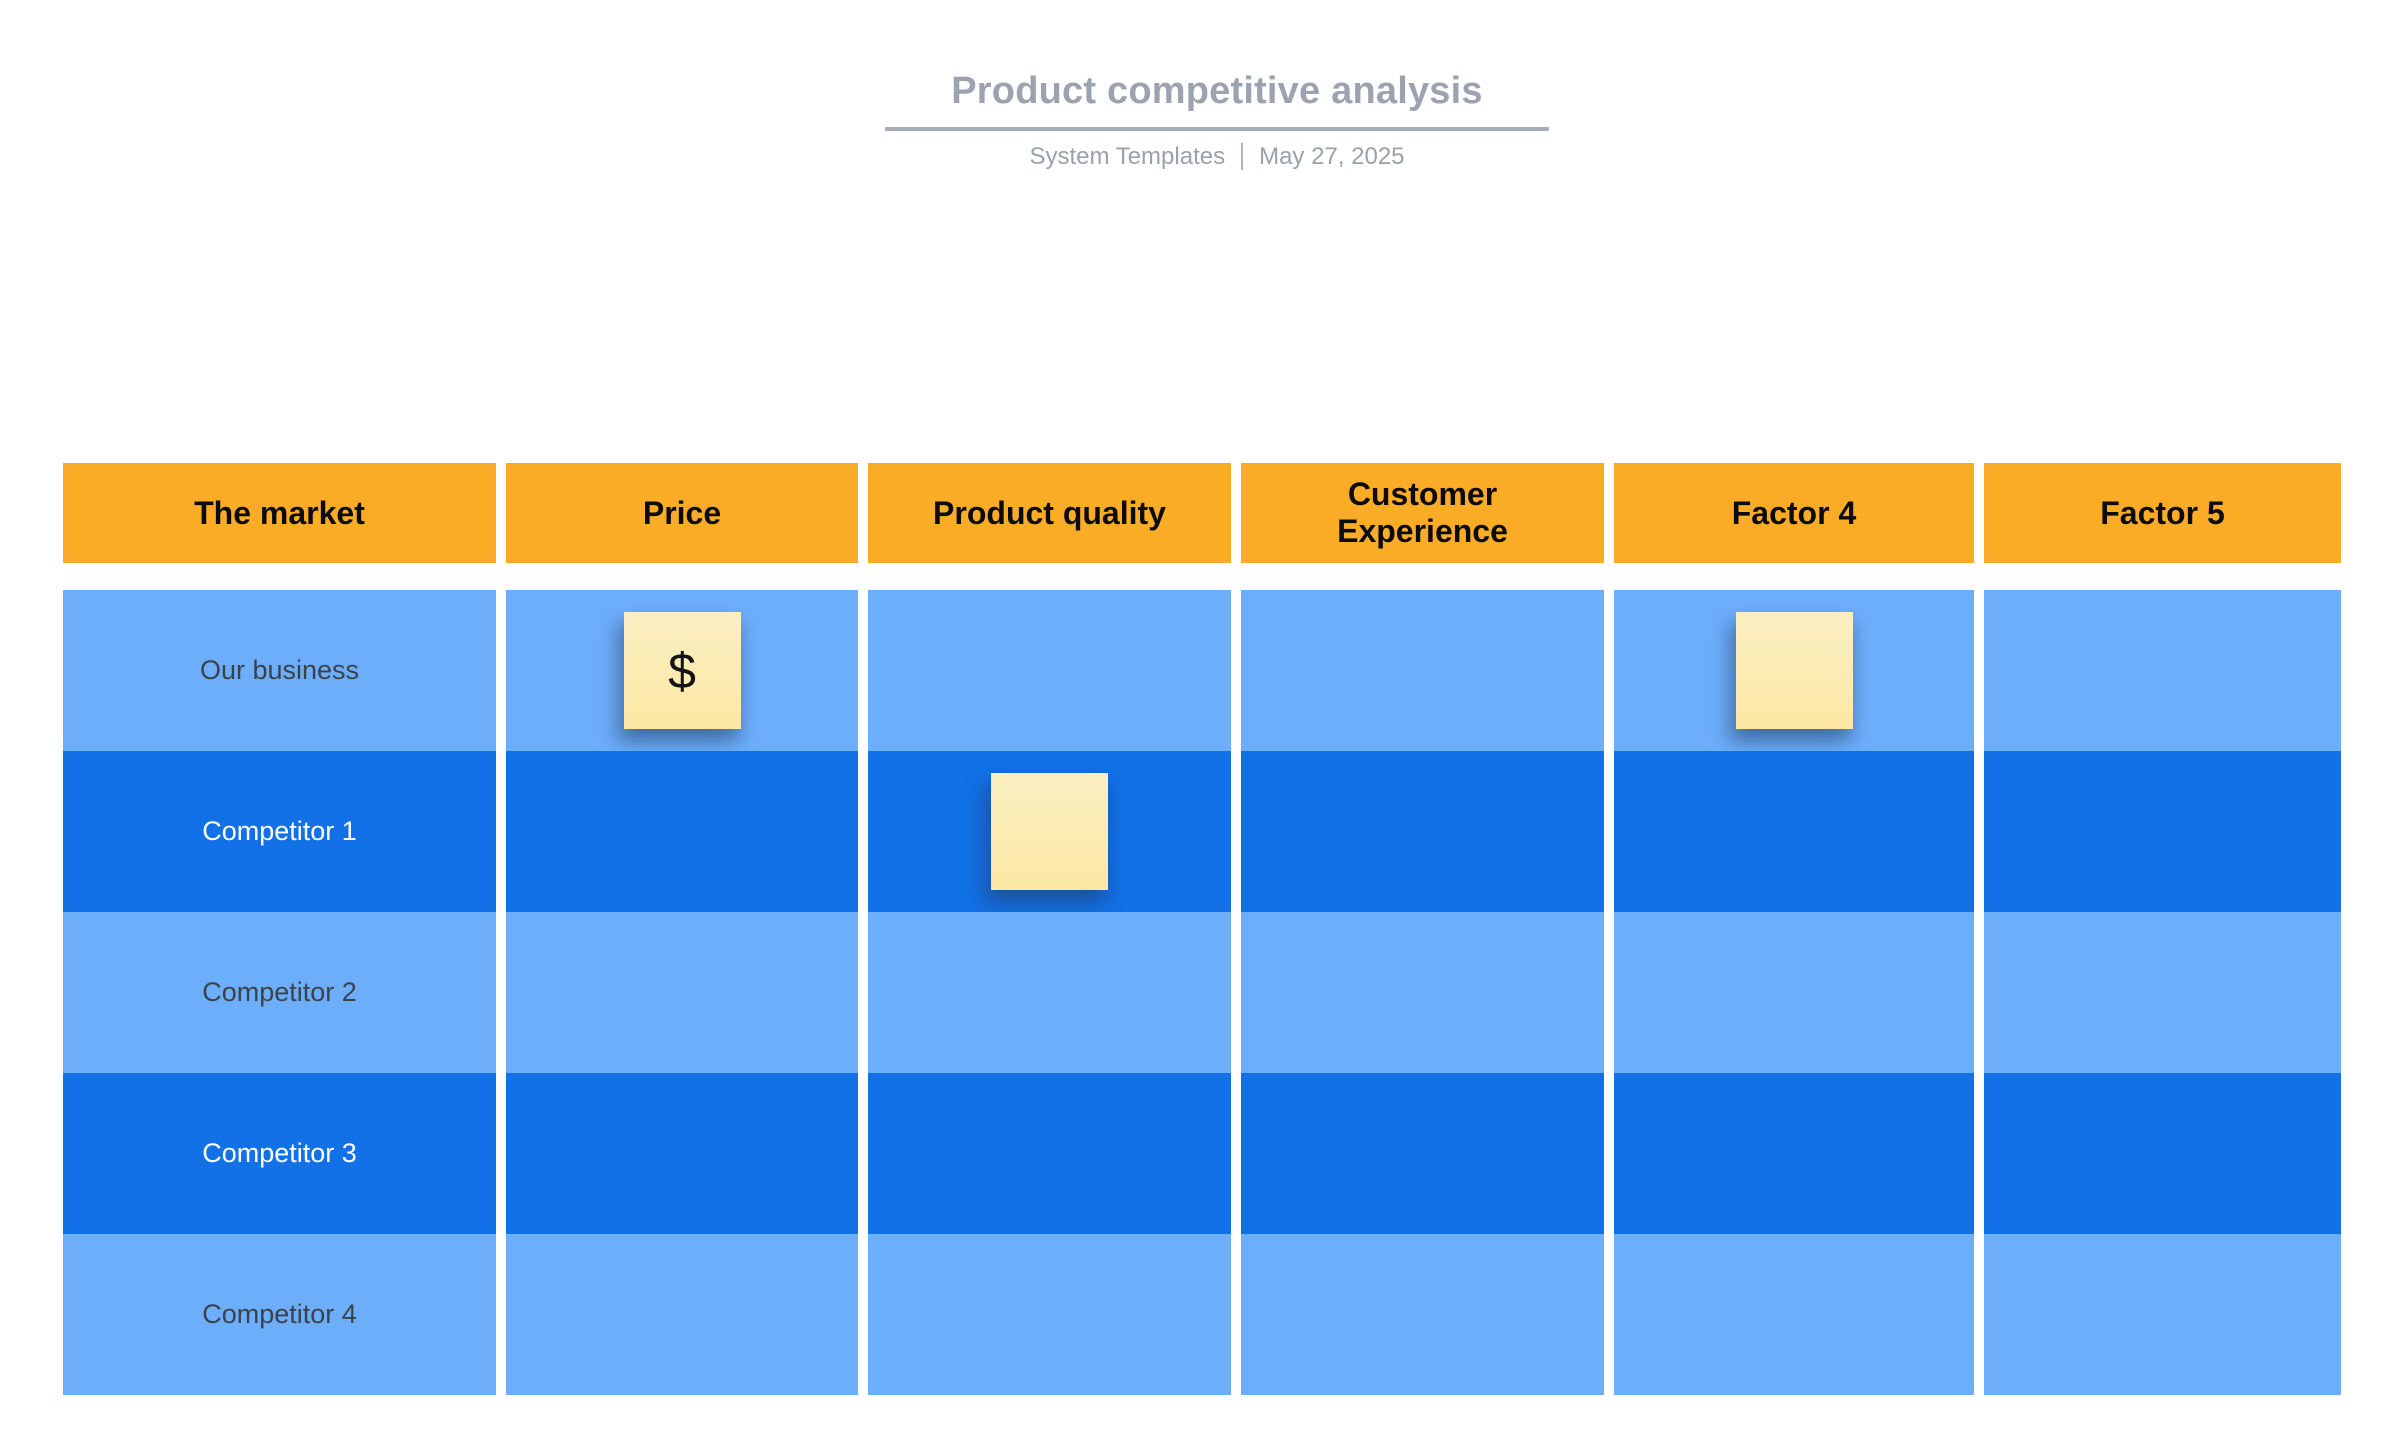 This screenshot has height=1454, width=2399. Describe the element at coordinates (1422, 513) in the screenshot. I see `column-header-customer-experience: Customer Experience` at that location.